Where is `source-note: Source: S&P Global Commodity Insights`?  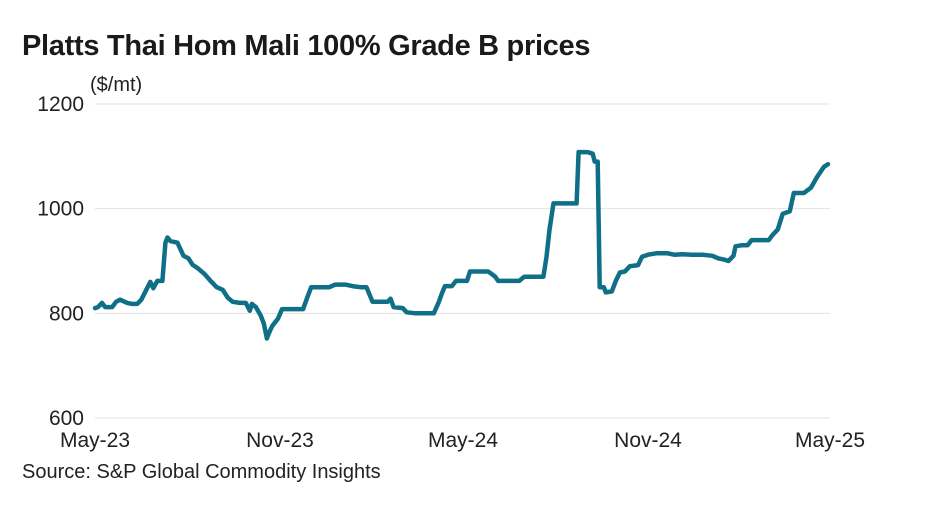 source-note: Source: S&P Global Commodity Insights is located at coordinates (201, 472).